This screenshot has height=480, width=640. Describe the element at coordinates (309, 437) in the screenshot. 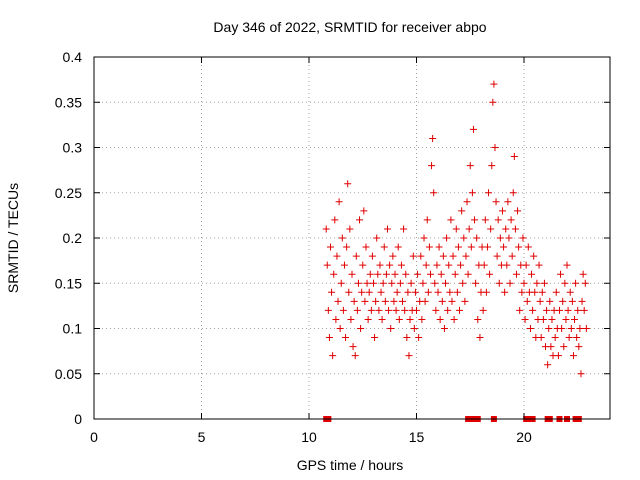

I see `x-tick-label: 10` at that location.